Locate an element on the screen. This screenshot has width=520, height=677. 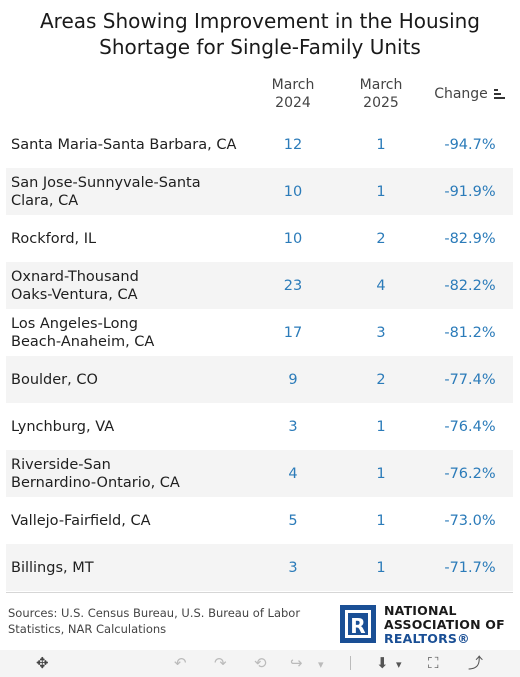
march-2025-value: 4 is located at coordinates (381, 285).